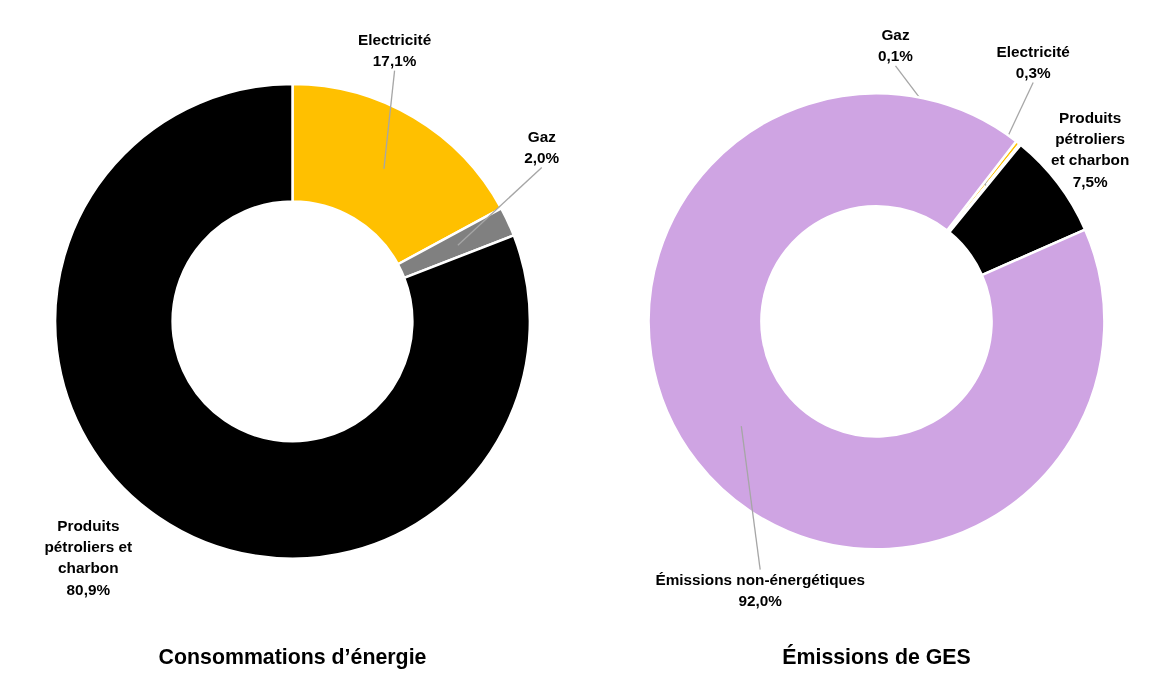  I want to click on data-label: 80,9%, so click(88, 589).